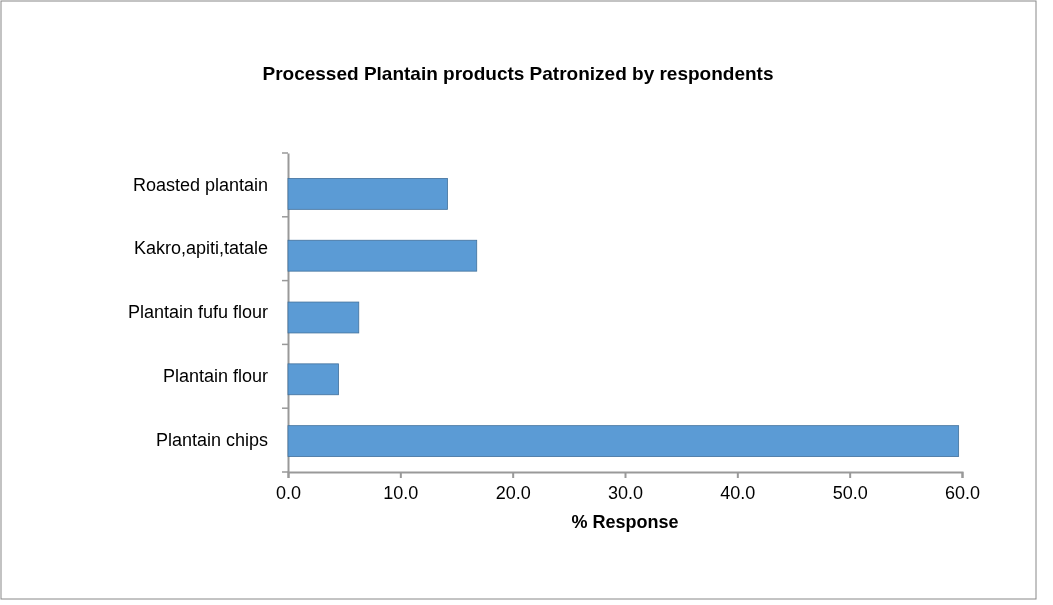 The height and width of the screenshot is (605, 1053). I want to click on y-tick-label: Plantain flour, so click(215, 376).